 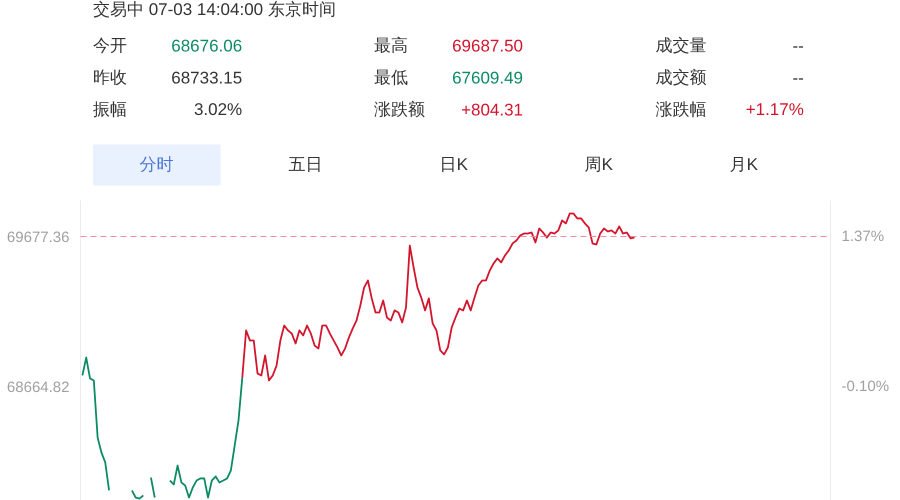 What do you see at coordinates (218, 109) in the screenshot?
I see `text: 3.02%` at bounding box center [218, 109].